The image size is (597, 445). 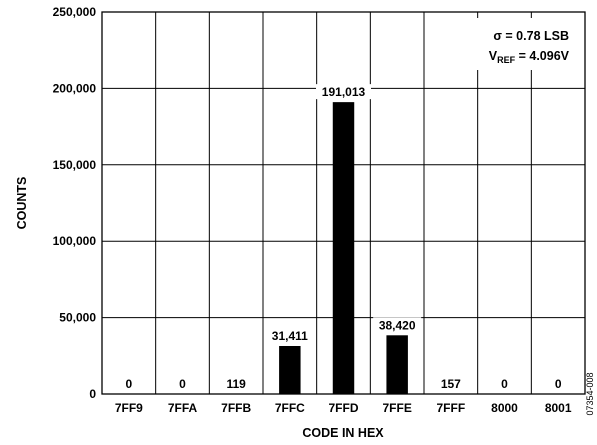 What do you see at coordinates (450, 408) in the screenshot?
I see `x-tick-label: 7FFF` at bounding box center [450, 408].